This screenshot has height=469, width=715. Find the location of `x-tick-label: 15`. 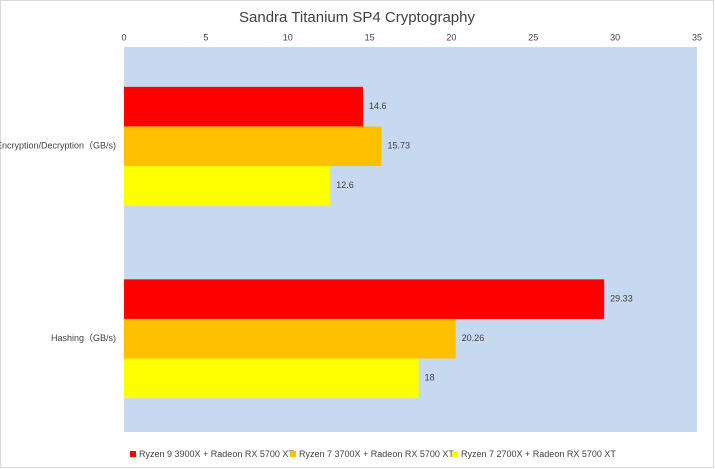

x-tick-label: 15 is located at coordinates (370, 37).